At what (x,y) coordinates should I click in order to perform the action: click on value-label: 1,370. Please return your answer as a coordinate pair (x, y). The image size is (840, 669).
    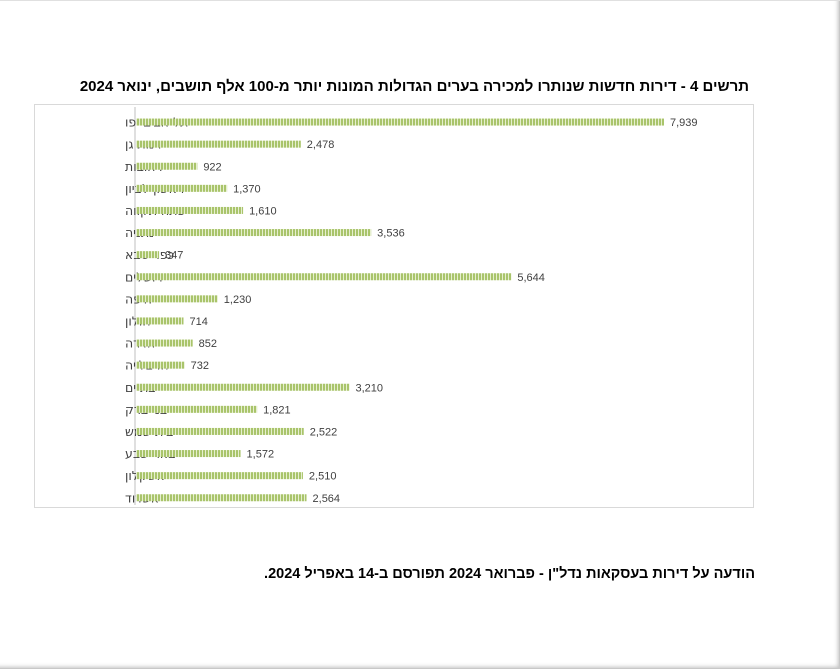
    Looking at the image, I should click on (247, 189).